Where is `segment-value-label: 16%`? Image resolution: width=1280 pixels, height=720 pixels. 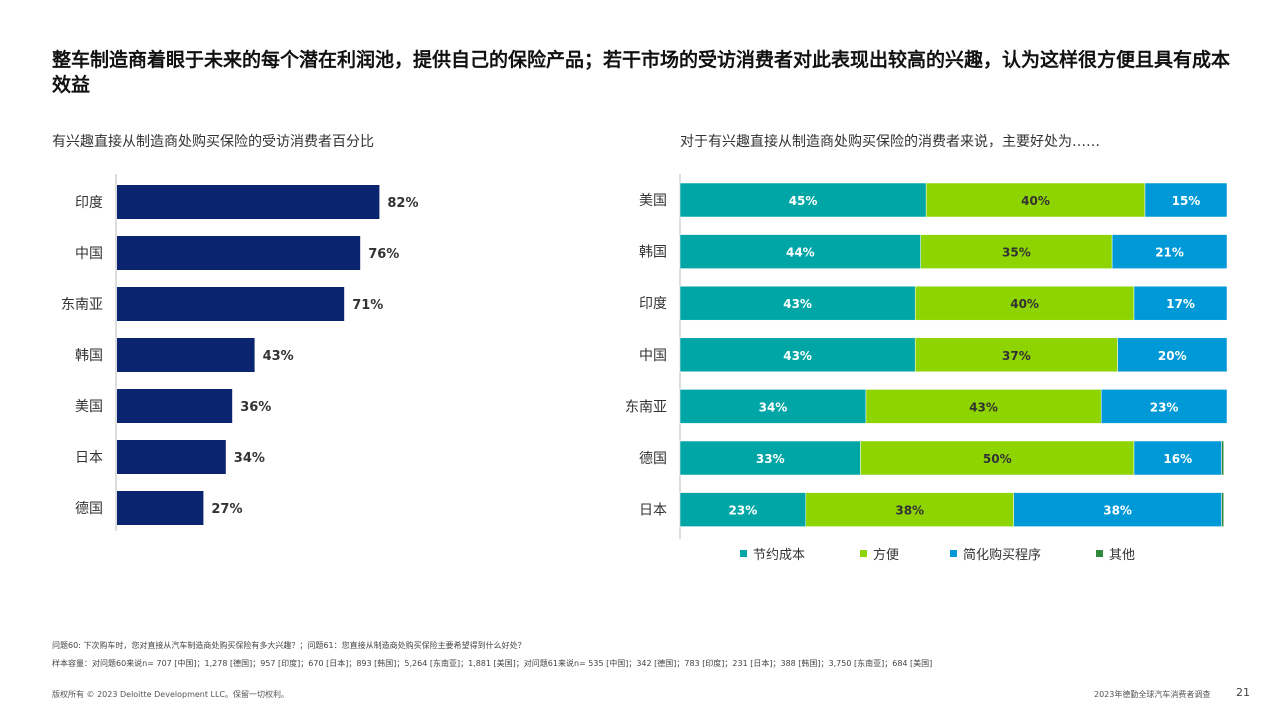 segment-value-label: 16% is located at coordinates (1177, 459).